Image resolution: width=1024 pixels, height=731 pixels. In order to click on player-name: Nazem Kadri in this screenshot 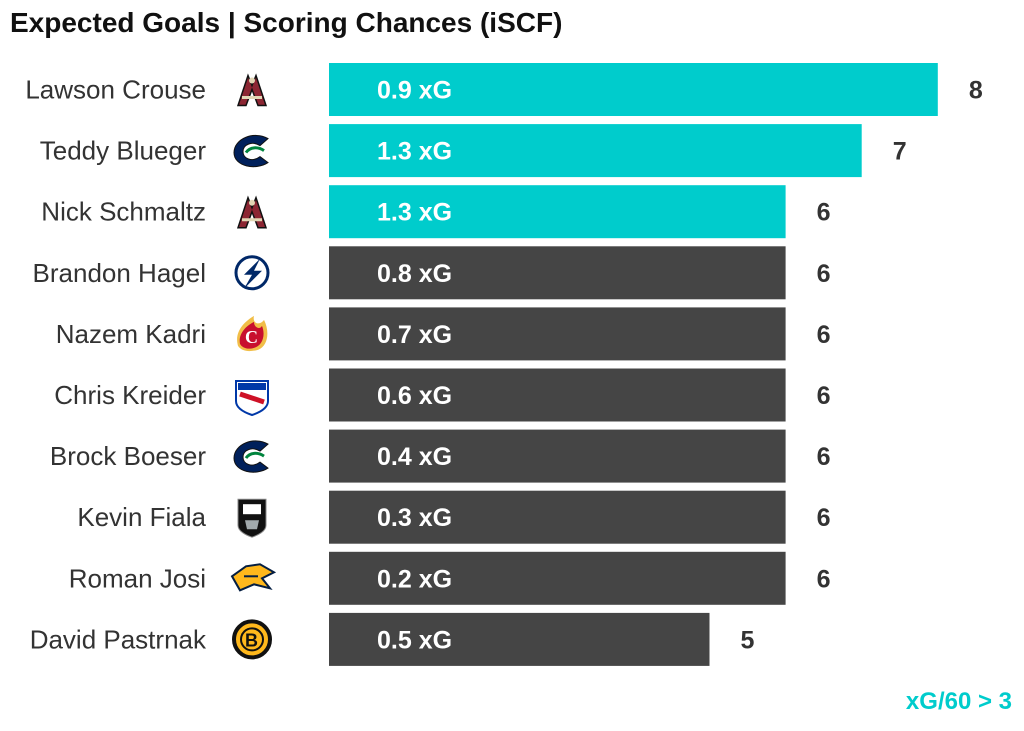, I will do `click(131, 334)`.